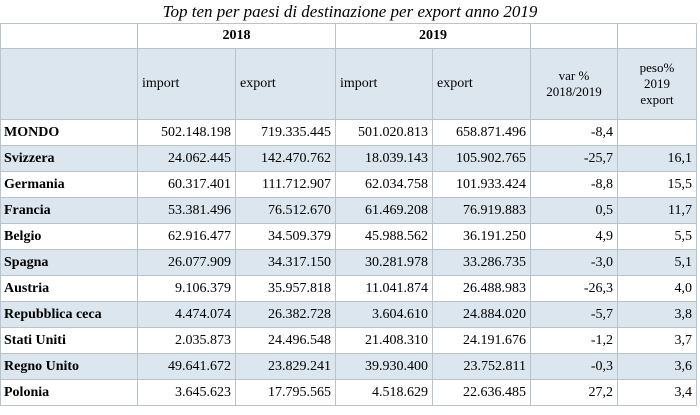  What do you see at coordinates (481, 262) in the screenshot?
I see `cell: 33.286.735` at bounding box center [481, 262].